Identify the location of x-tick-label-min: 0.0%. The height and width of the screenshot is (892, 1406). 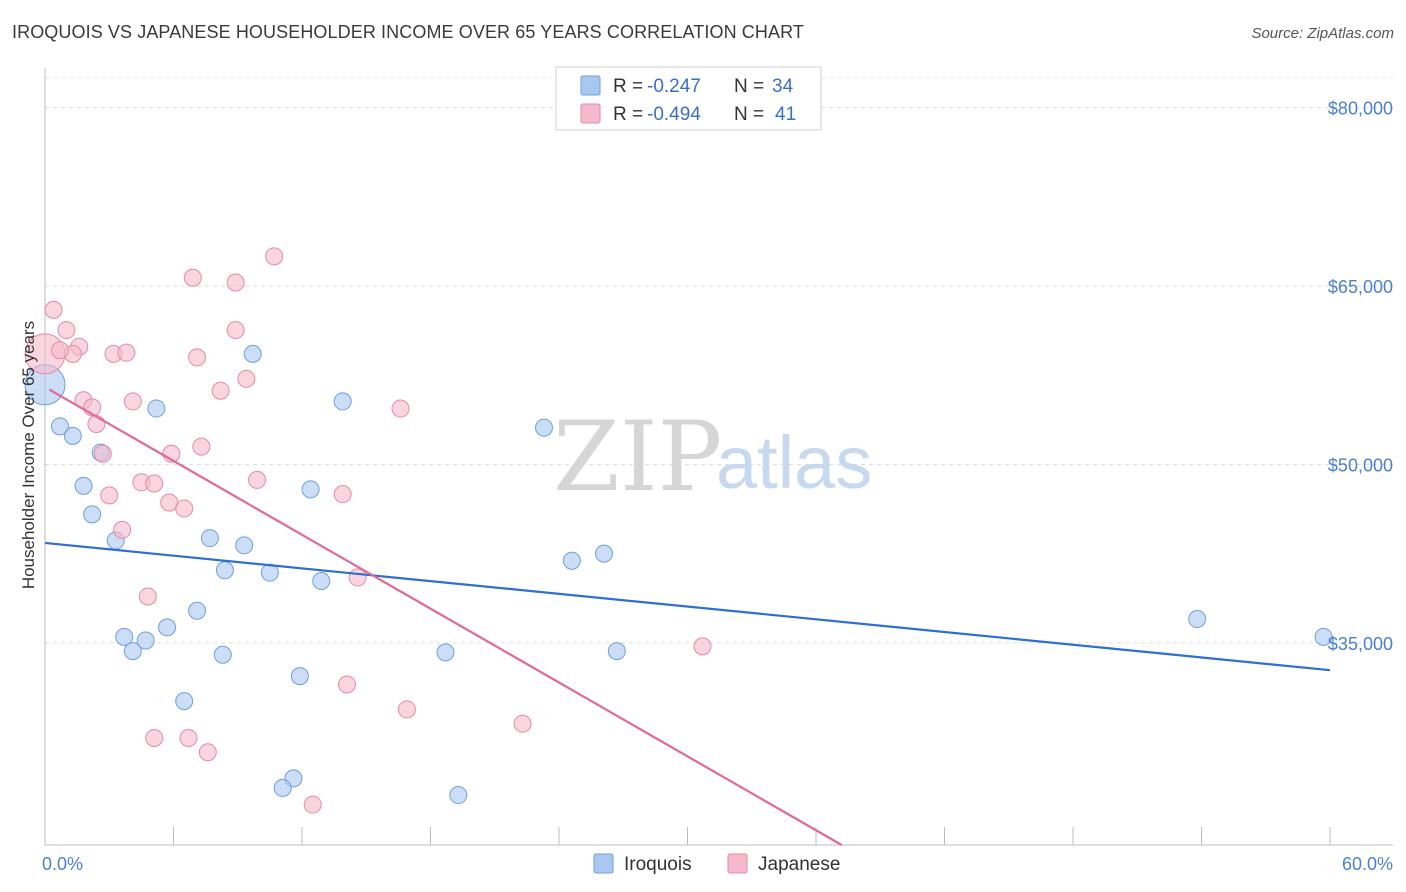
(62, 864).